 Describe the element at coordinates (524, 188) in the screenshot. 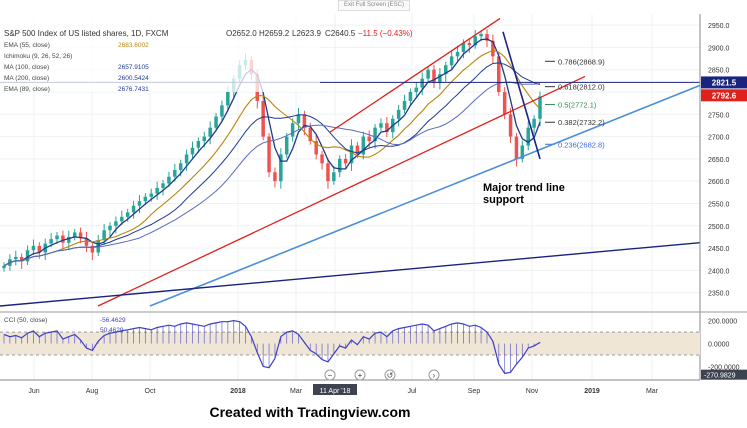

I see `annotation-line-1: Major trend line` at that location.